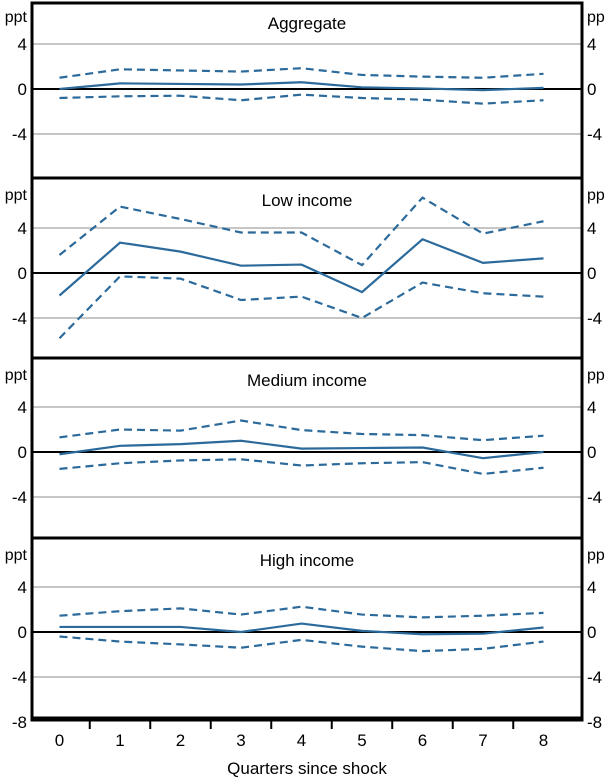  What do you see at coordinates (543, 740) in the screenshot?
I see `x-tick-label: 8` at bounding box center [543, 740].